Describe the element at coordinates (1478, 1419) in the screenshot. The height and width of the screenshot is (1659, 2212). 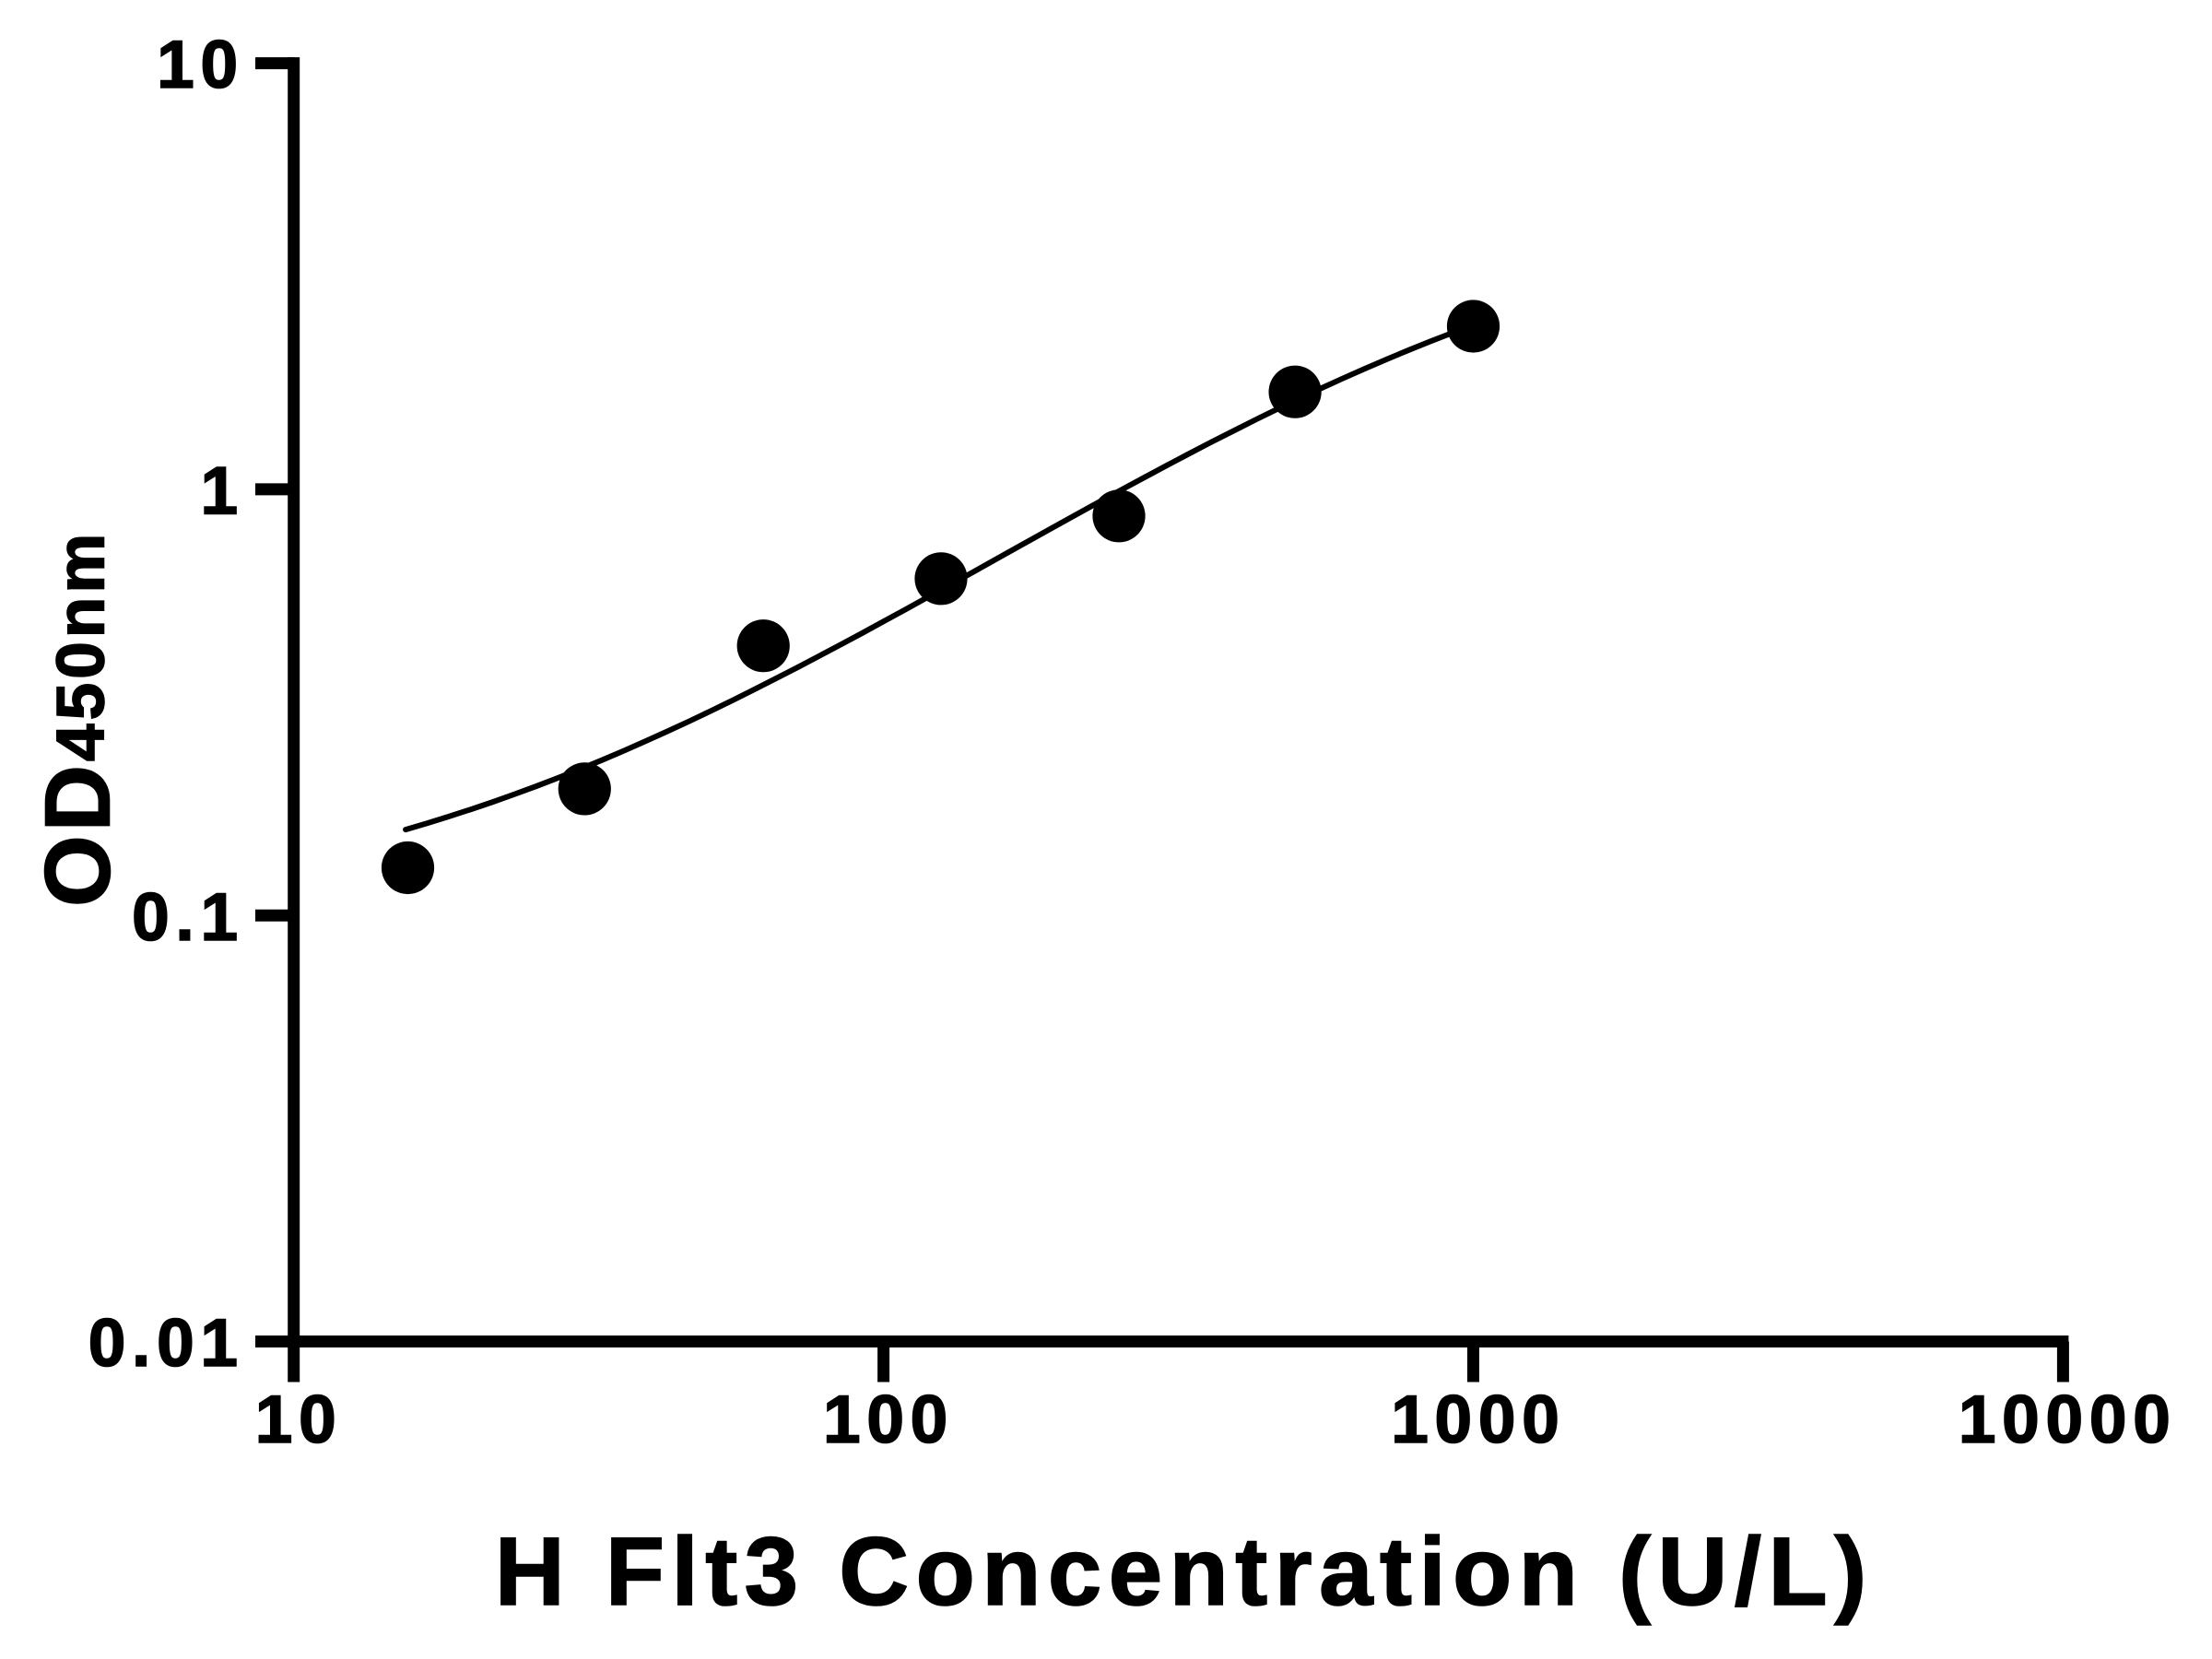
I see `svg-text: 1000` at that location.